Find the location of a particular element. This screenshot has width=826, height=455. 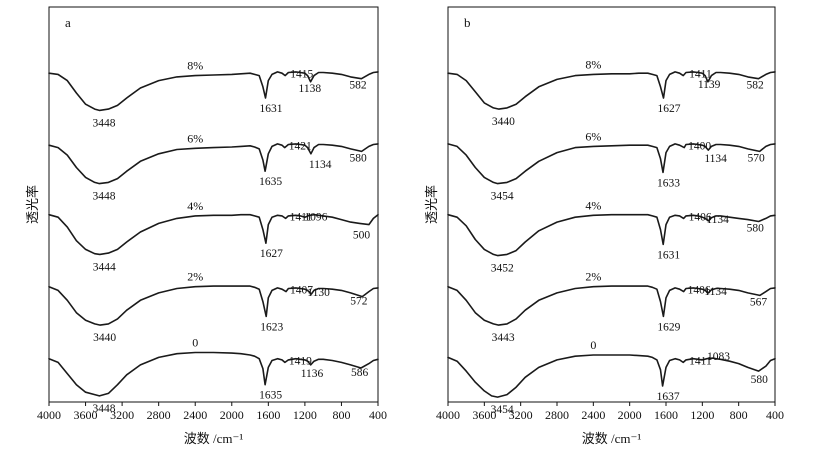

peak-label: 570 is located at coordinates (757, 158).